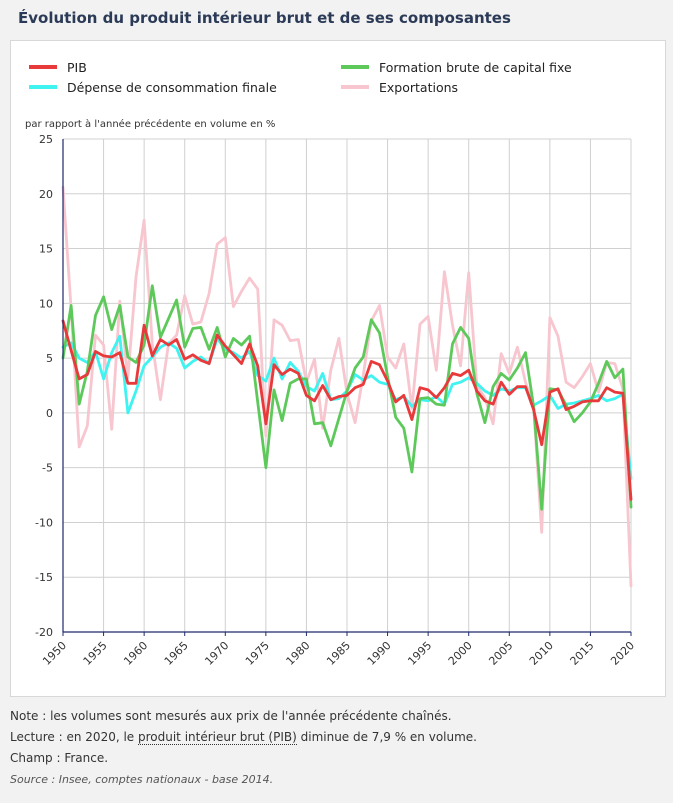 This screenshot has height=803, width=673. Describe the element at coordinates (44, 577) in the screenshot. I see `y-tick-label: -15` at that location.